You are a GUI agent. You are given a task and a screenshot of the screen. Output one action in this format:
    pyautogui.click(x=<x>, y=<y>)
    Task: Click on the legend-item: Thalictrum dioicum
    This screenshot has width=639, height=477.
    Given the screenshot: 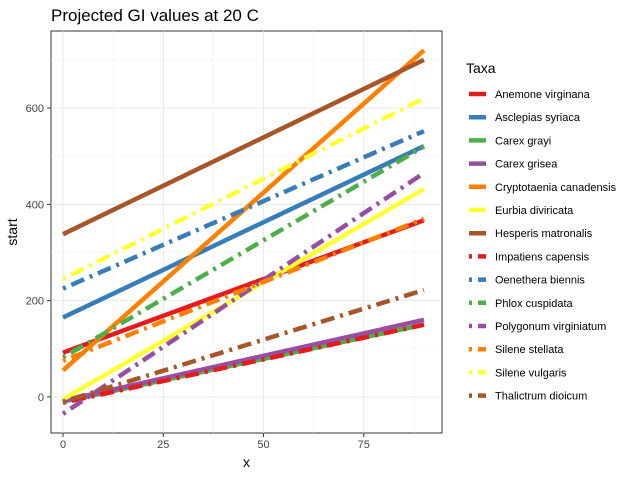 What is the action you would take?
    pyautogui.click(x=528, y=397)
    